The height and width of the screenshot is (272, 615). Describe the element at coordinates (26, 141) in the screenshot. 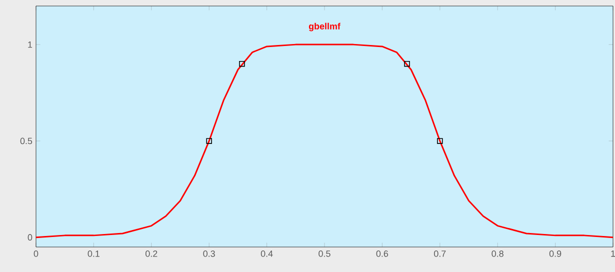

I see `y-tick-label: 0.5` at that location.